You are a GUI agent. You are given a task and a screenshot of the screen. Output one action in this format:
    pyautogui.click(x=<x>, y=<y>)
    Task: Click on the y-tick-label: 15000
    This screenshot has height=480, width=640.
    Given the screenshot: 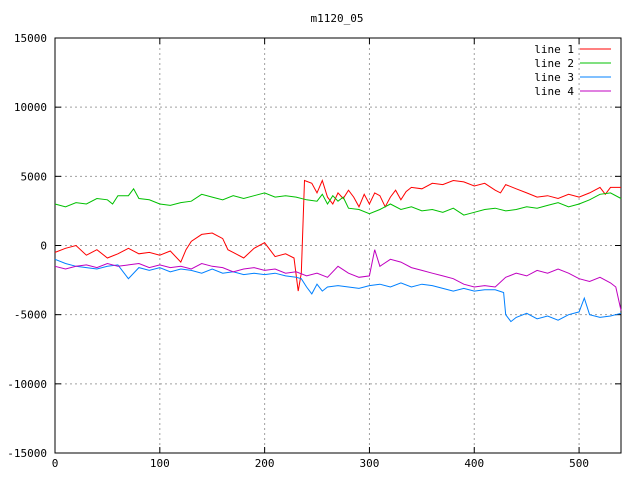 What is the action you would take?
    pyautogui.click(x=30, y=38)
    